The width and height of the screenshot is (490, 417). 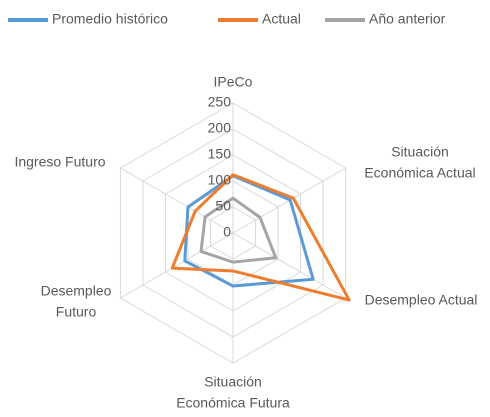 What do you see at coordinates (59, 162) in the screenshot?
I see `category-label: Ingreso Futuro` at bounding box center [59, 162].